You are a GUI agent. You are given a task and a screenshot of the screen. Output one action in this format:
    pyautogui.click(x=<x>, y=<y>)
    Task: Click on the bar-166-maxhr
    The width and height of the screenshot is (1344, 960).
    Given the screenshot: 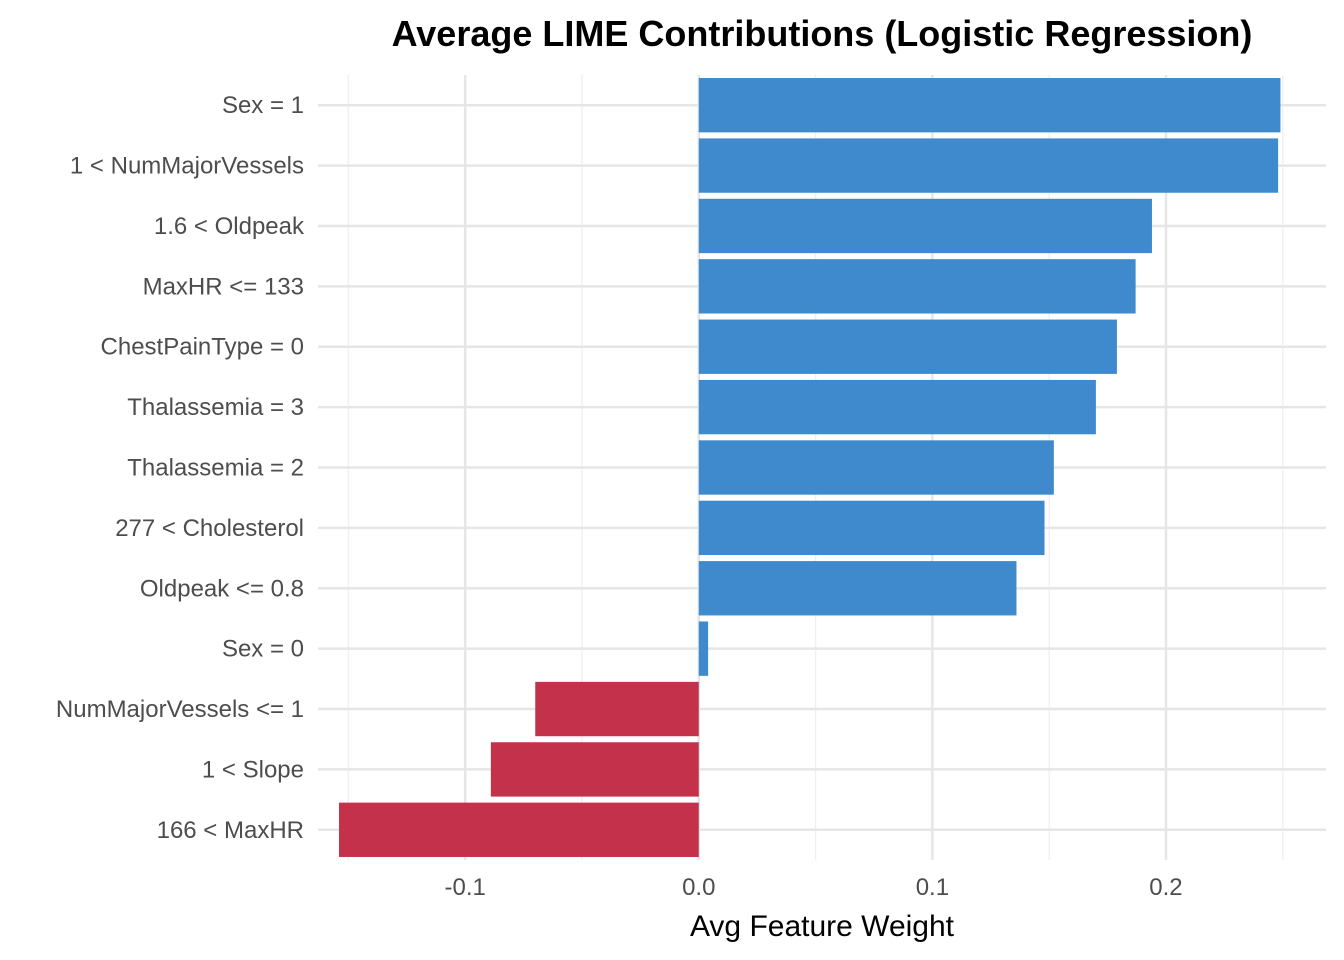 What is the action you would take?
    pyautogui.click(x=519, y=829)
    